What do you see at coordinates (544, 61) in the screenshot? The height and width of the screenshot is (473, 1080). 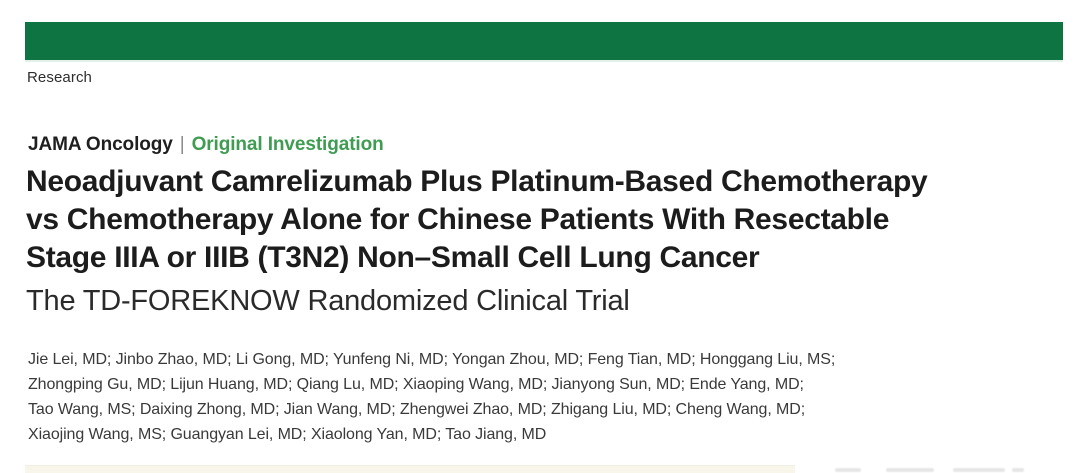 I see `masthead-bar-edge` at bounding box center [544, 61].